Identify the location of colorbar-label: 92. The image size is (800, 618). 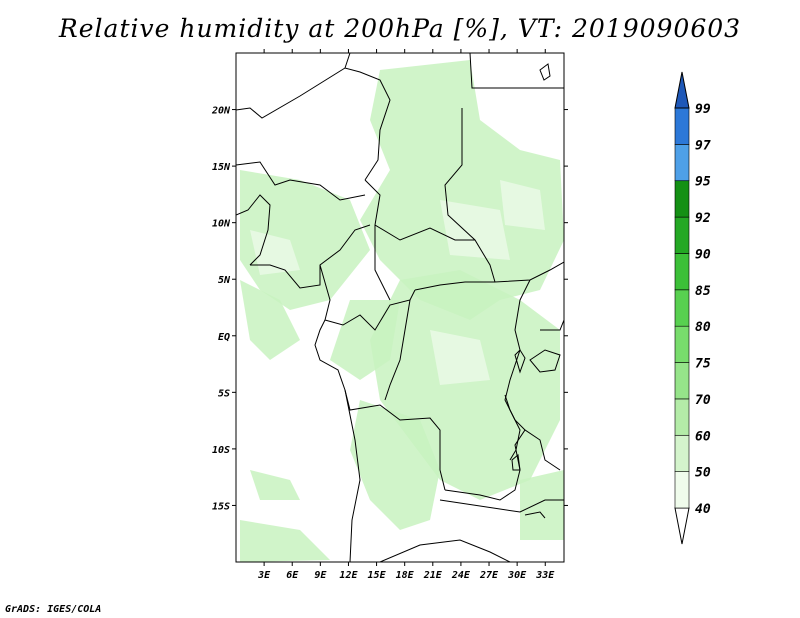
(703, 218).